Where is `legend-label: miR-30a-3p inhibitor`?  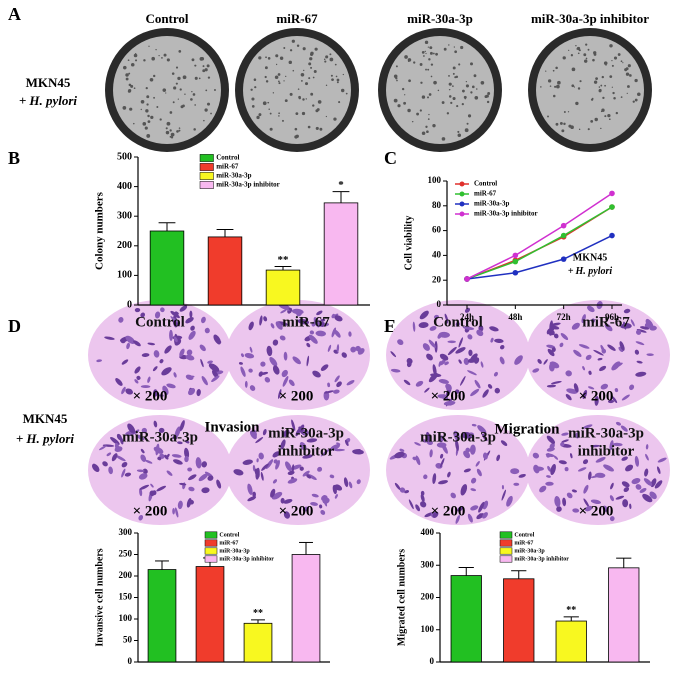 legend-label: miR-30a-3p inhibitor is located at coordinates (248, 185).